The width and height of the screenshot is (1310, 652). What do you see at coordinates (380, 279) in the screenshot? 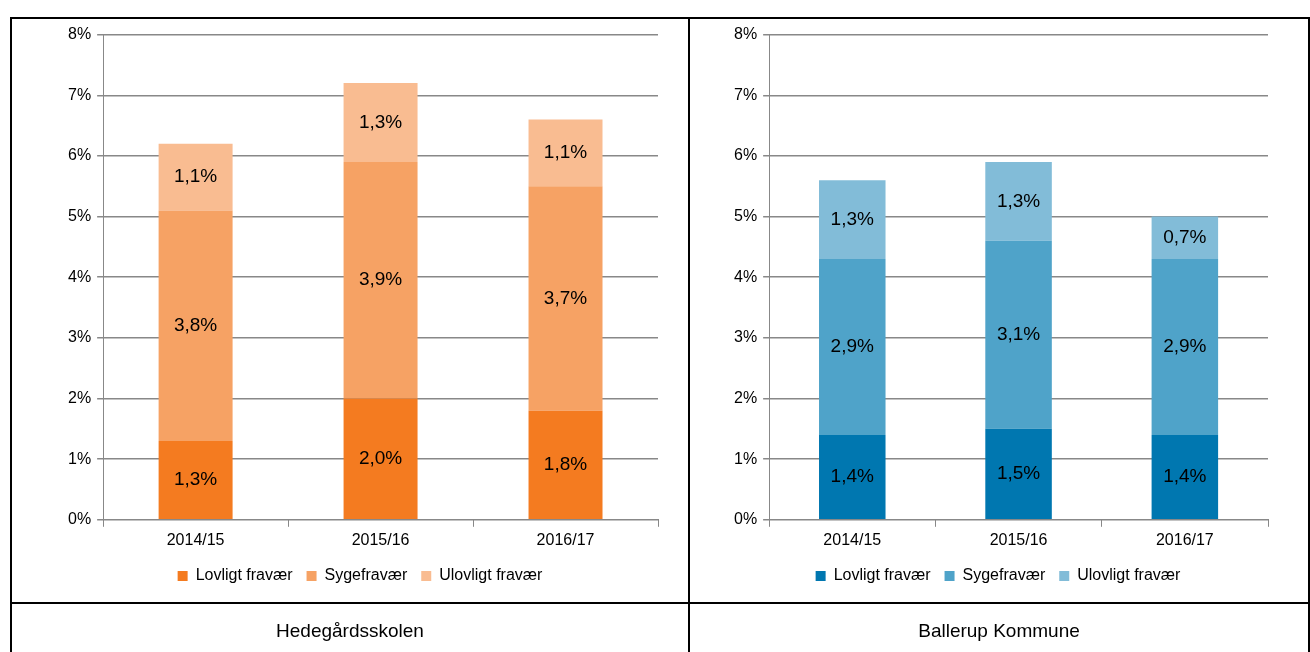
I see `data-label: 3,9%` at bounding box center [380, 279].